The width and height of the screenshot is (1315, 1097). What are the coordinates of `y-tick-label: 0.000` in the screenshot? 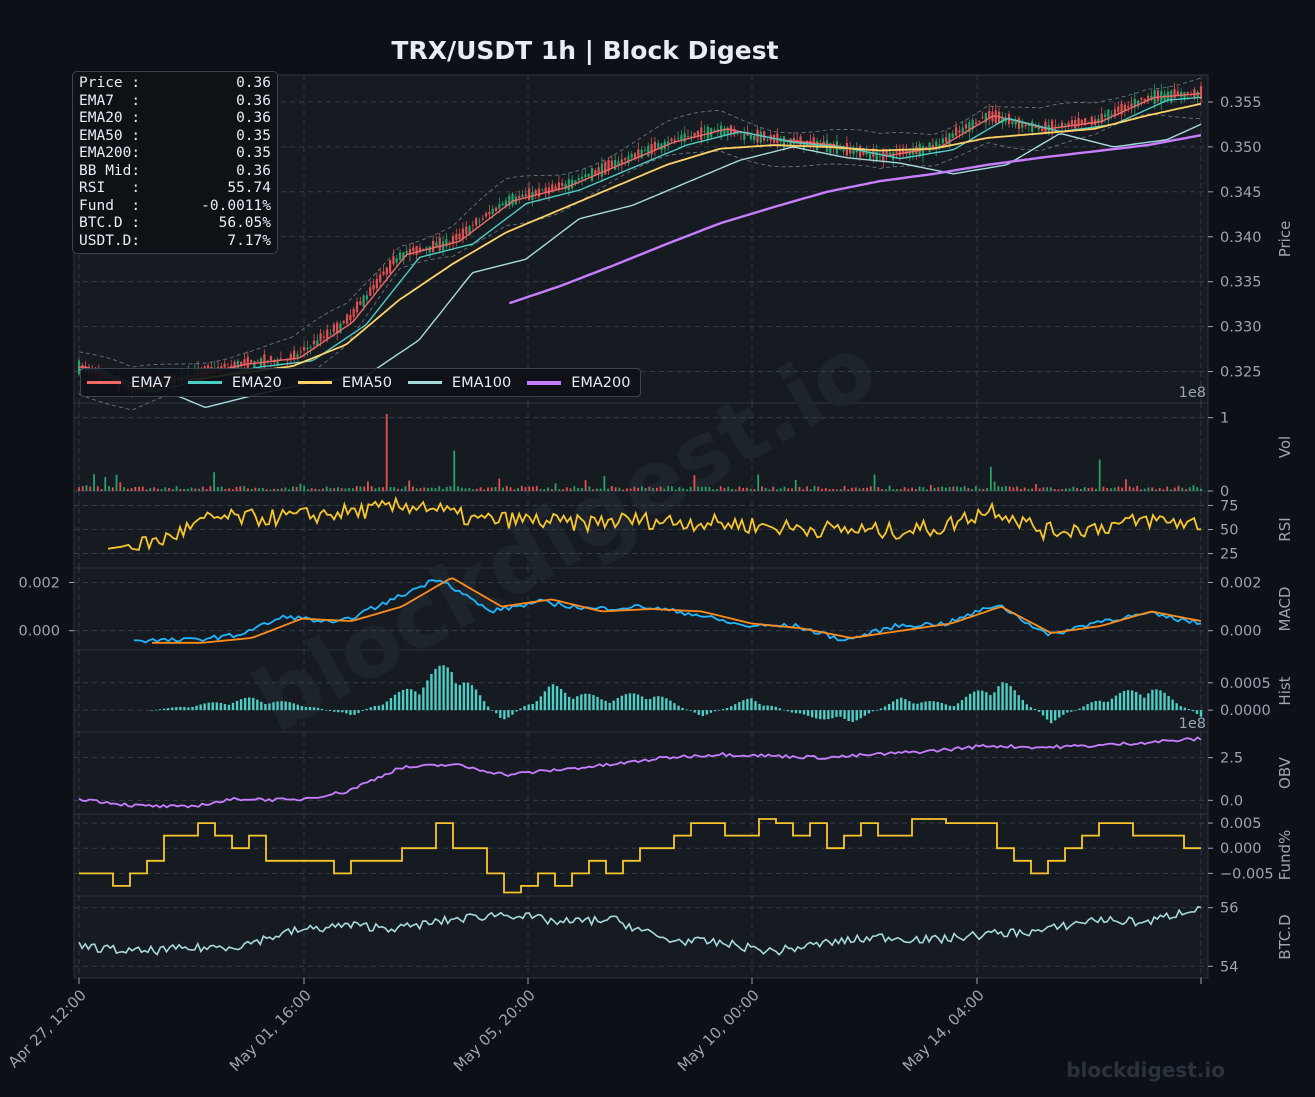 It's located at (1241, 632).